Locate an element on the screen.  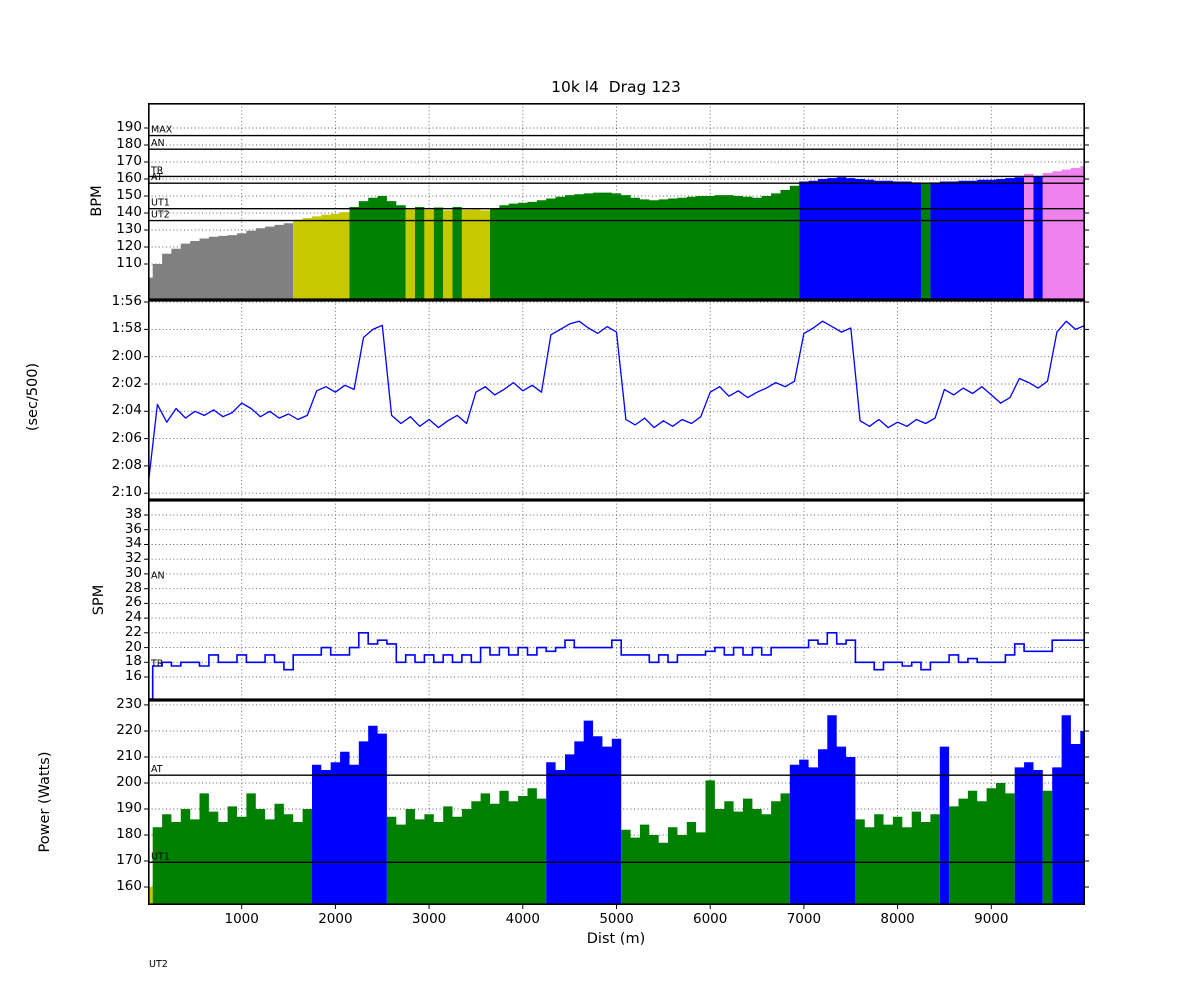
power-y-tick-label: 200 is located at coordinates (129, 781).